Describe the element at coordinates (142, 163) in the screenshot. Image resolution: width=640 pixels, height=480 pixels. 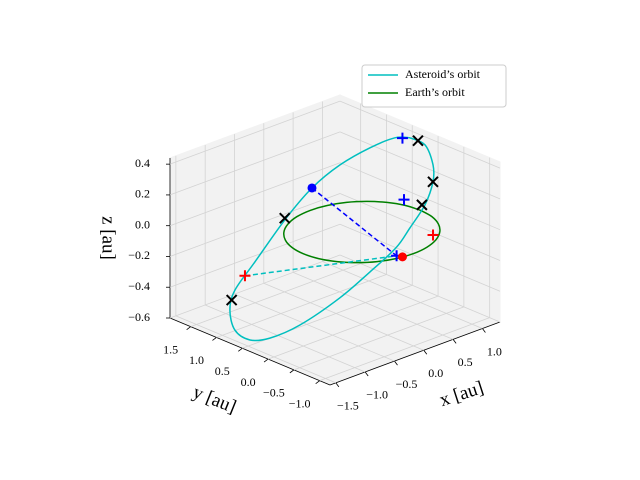
I see `z-tick-label: 0.4` at that location.